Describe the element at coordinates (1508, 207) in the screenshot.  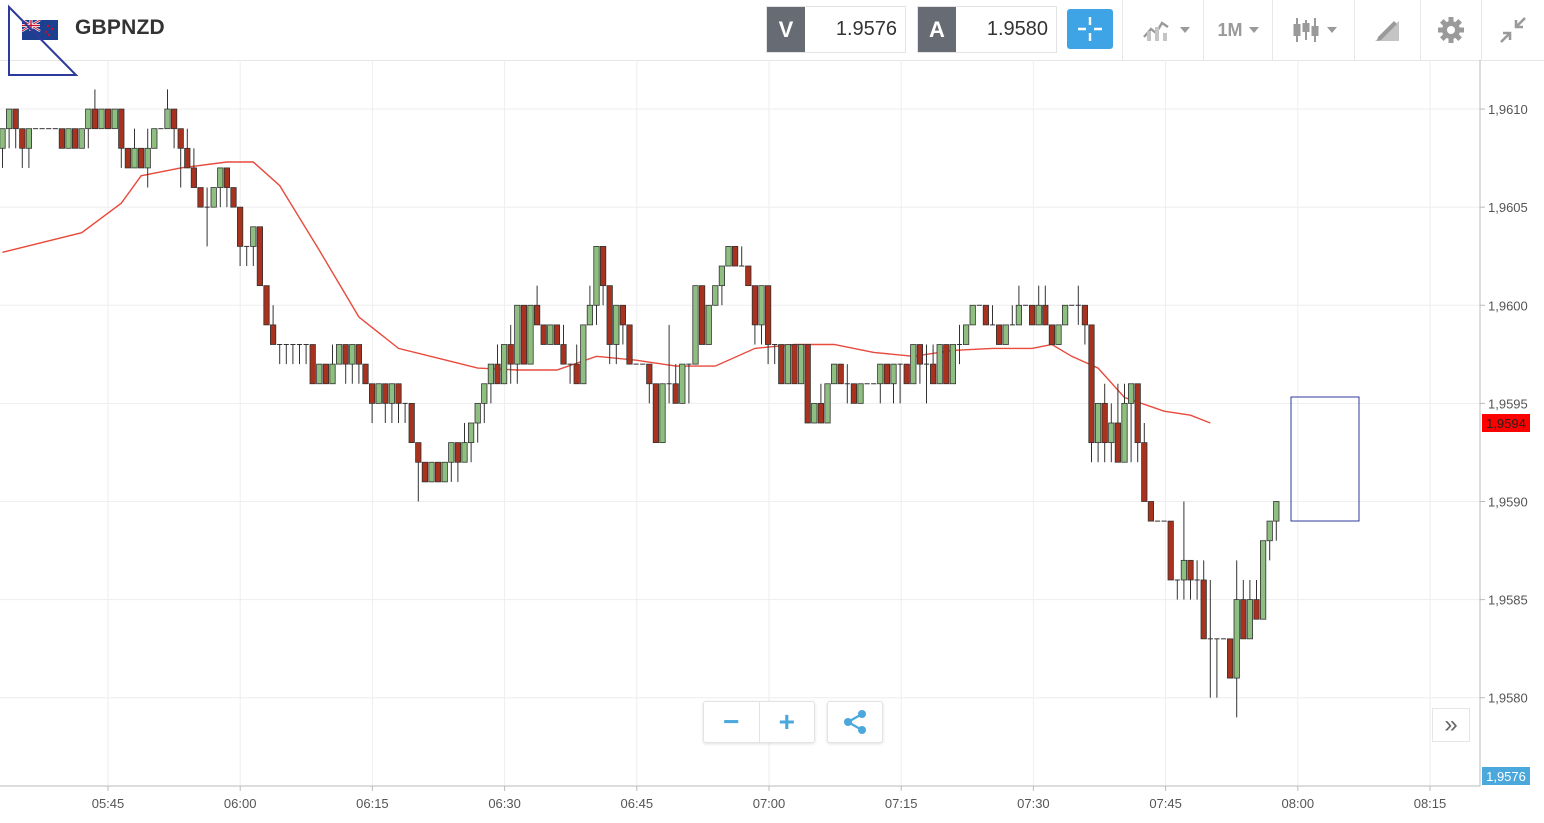
I see `y-tick-label: 1,9605` at that location.